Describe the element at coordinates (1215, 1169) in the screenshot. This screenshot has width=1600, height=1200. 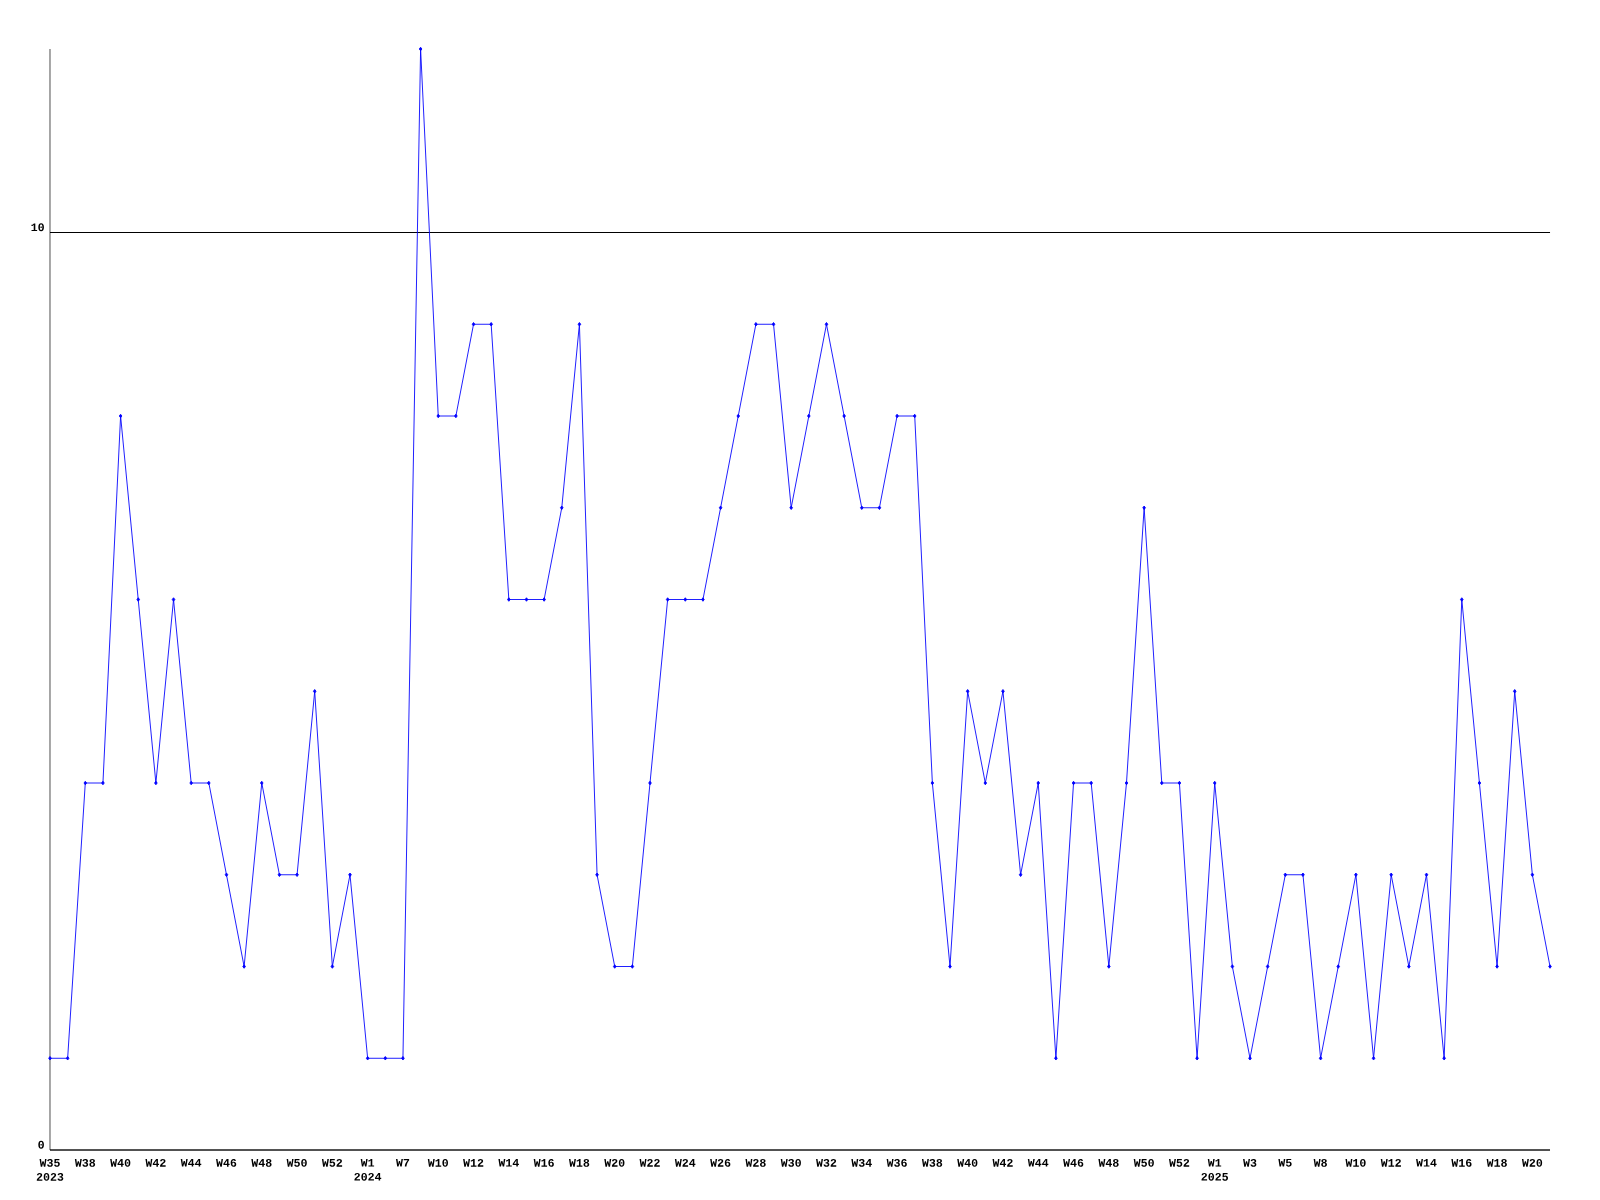
I see `x-tick-label: W1 2025` at that location.